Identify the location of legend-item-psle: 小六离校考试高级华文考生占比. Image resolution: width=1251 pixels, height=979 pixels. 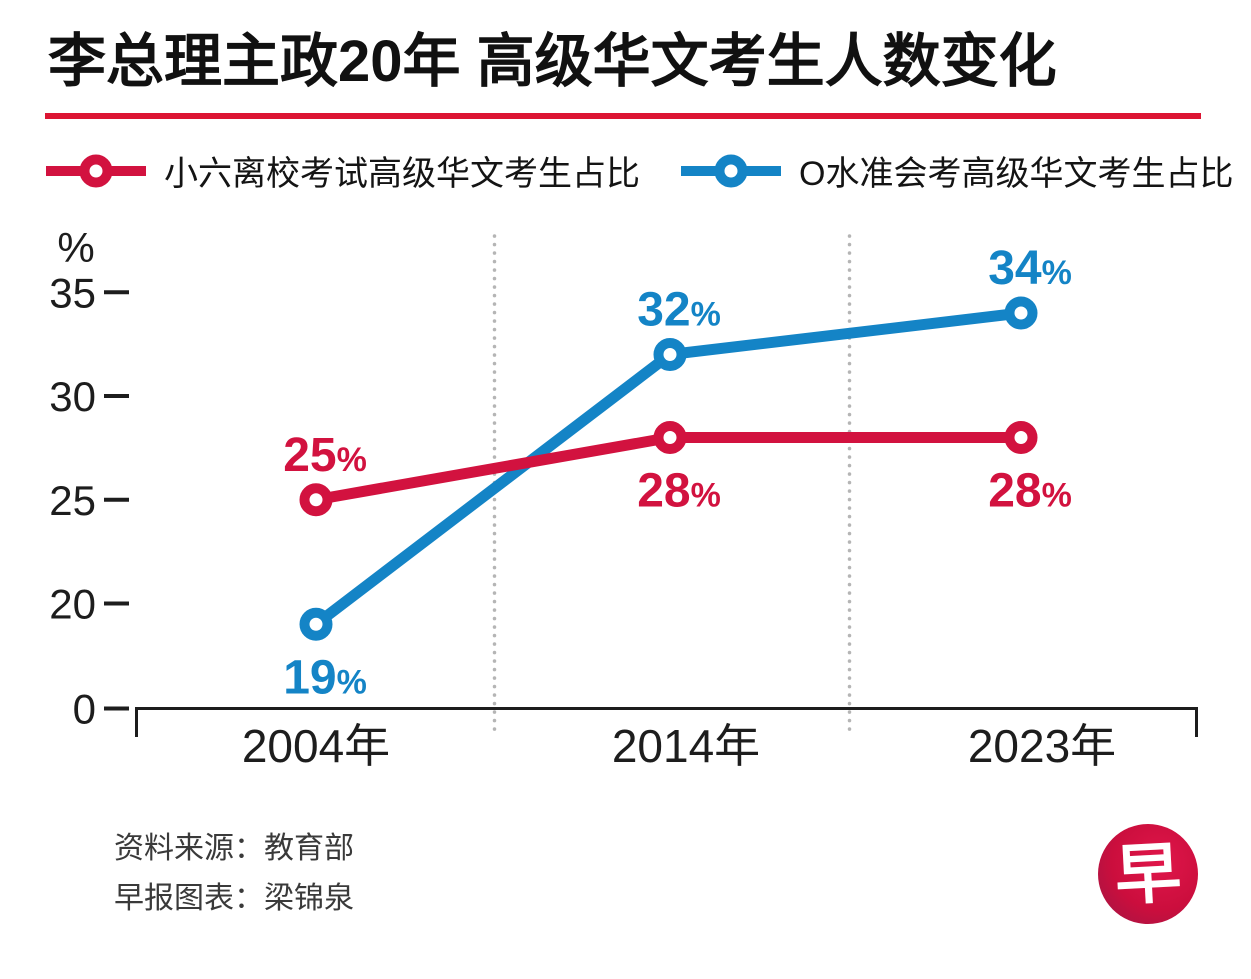
(342, 170).